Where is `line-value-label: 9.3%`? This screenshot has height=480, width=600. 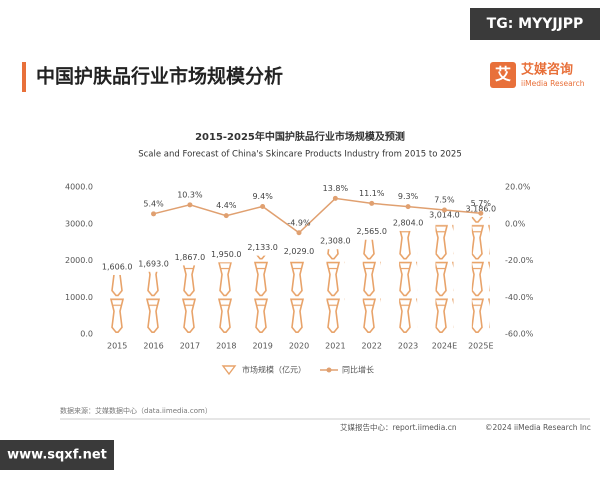
line-value-label: 9.3% is located at coordinates (408, 196).